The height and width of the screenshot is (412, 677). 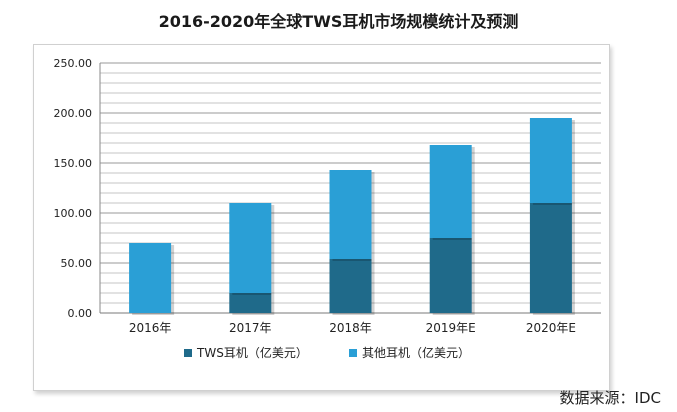 I want to click on y-tick-label: 0.00, so click(x=80, y=313).